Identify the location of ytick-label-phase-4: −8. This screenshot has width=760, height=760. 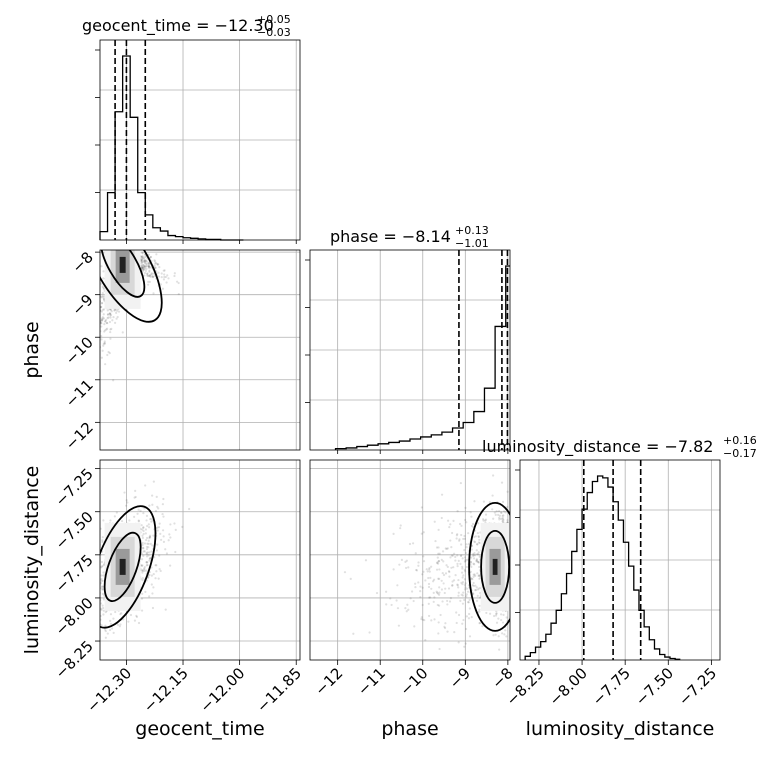
(82, 262).